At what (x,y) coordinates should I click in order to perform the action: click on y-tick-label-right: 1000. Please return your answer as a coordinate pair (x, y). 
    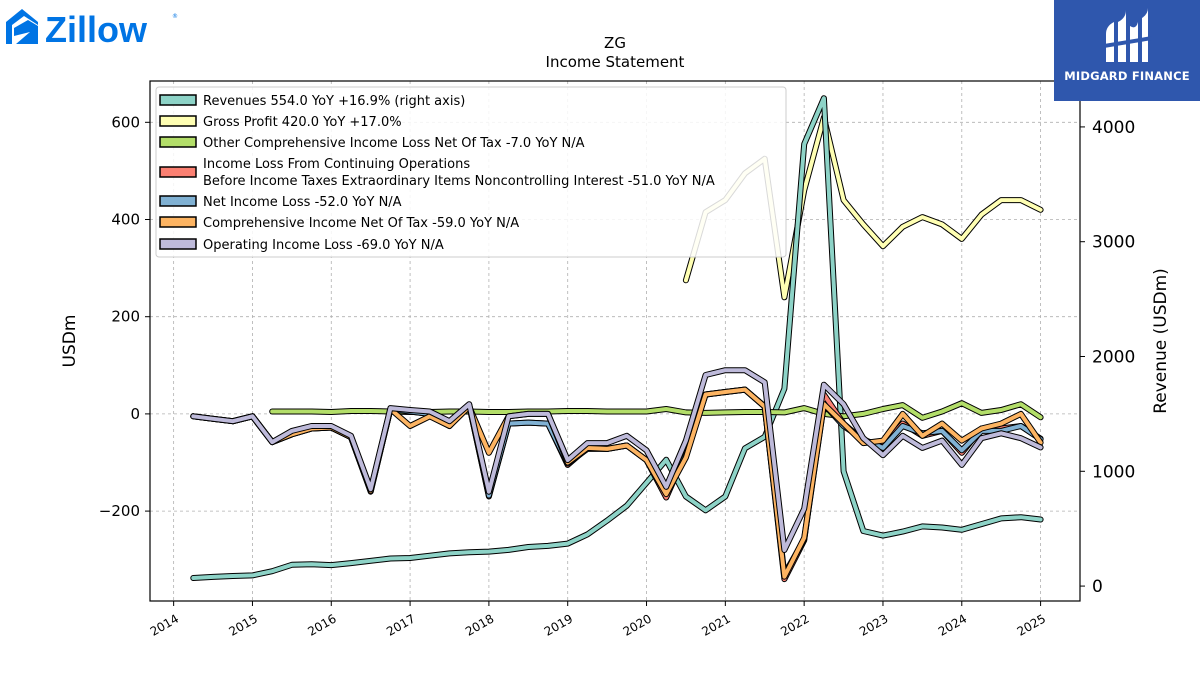
    Looking at the image, I should click on (1113, 472).